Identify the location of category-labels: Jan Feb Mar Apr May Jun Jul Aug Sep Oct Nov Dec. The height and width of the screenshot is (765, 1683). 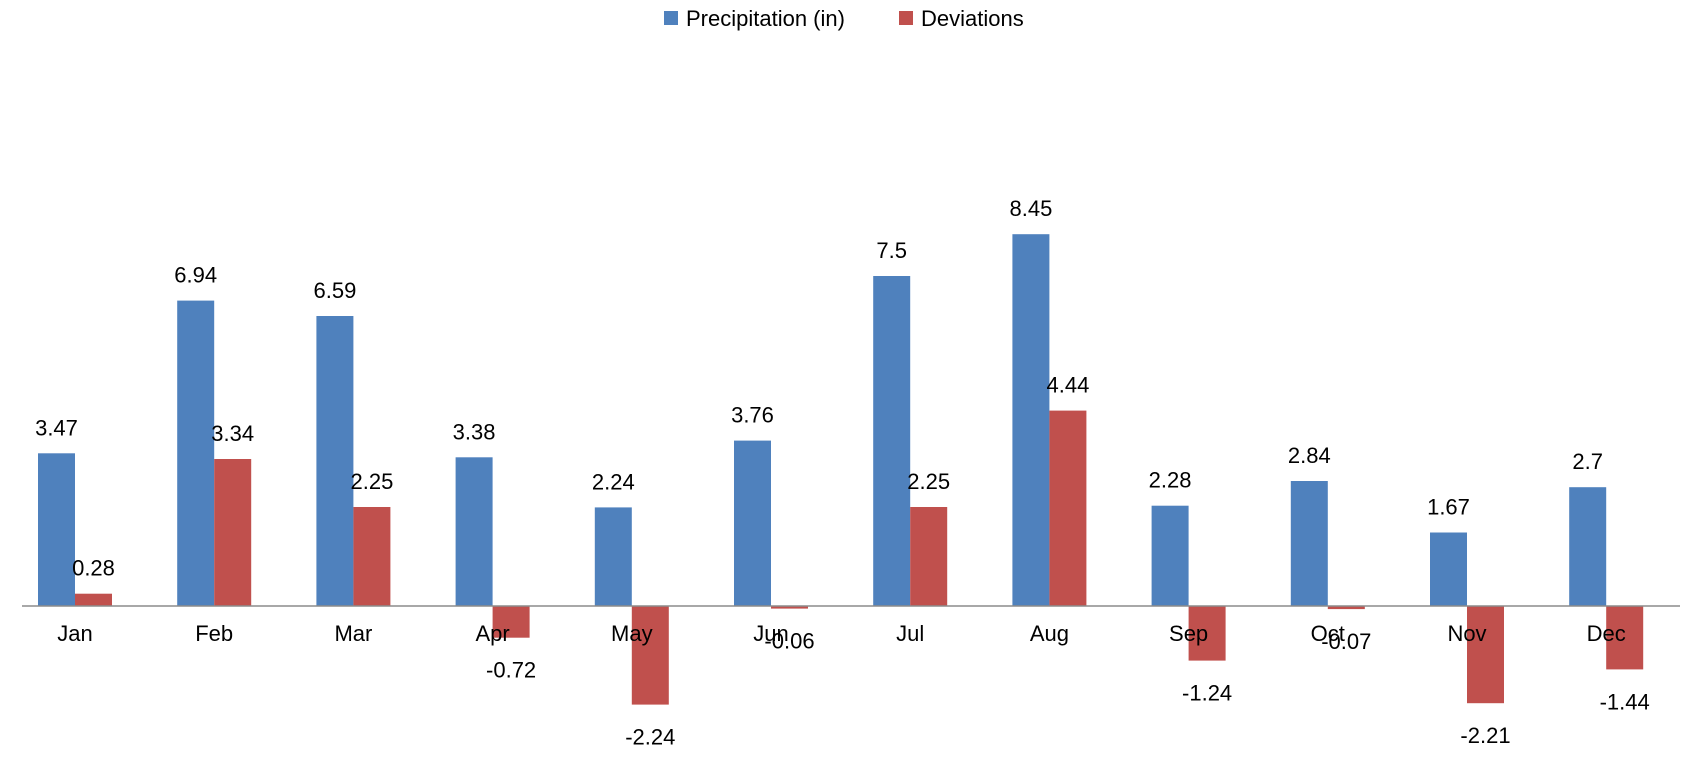
(841, 633).